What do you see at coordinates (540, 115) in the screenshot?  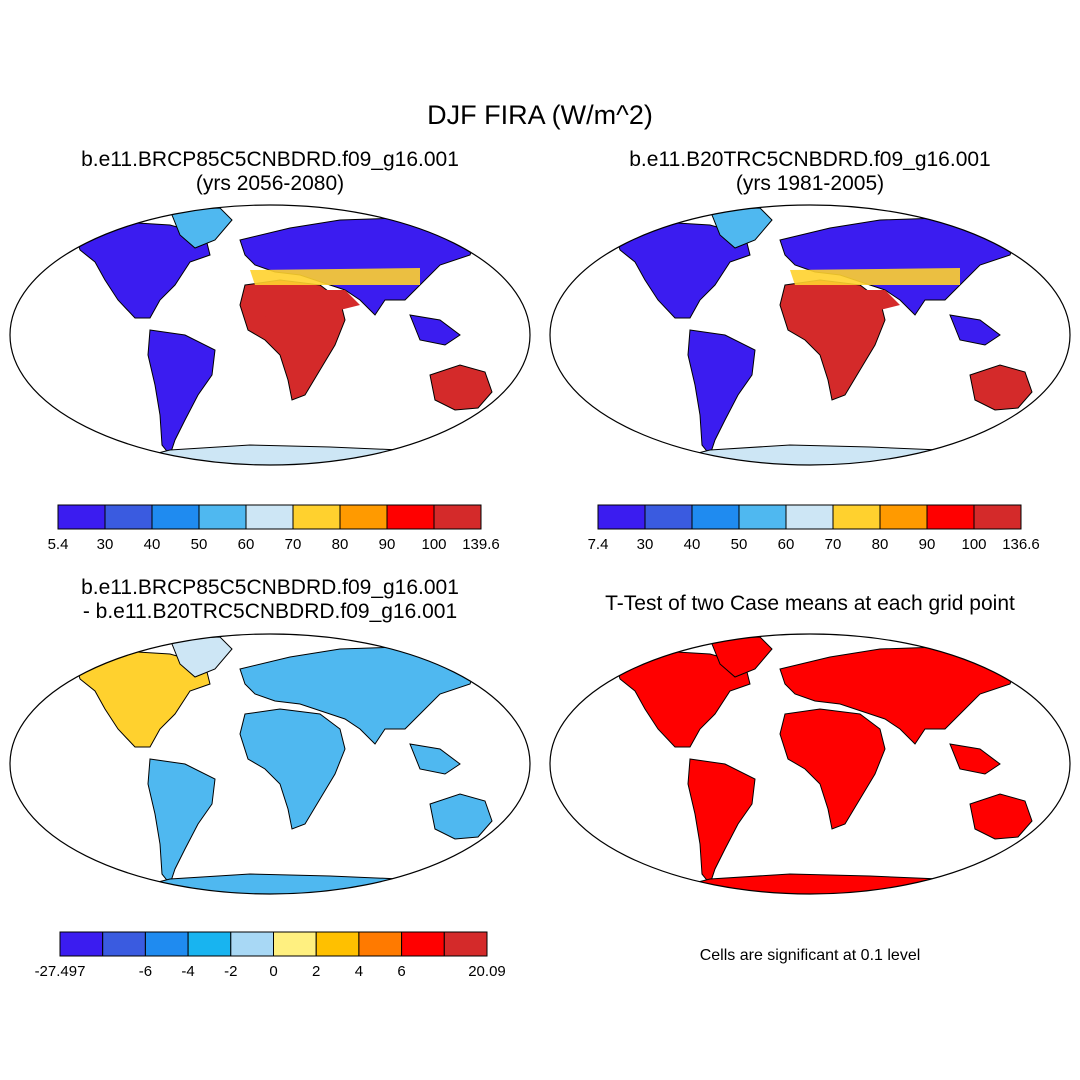 I see `main-title: DJF FIRA (W/m^2)` at bounding box center [540, 115].